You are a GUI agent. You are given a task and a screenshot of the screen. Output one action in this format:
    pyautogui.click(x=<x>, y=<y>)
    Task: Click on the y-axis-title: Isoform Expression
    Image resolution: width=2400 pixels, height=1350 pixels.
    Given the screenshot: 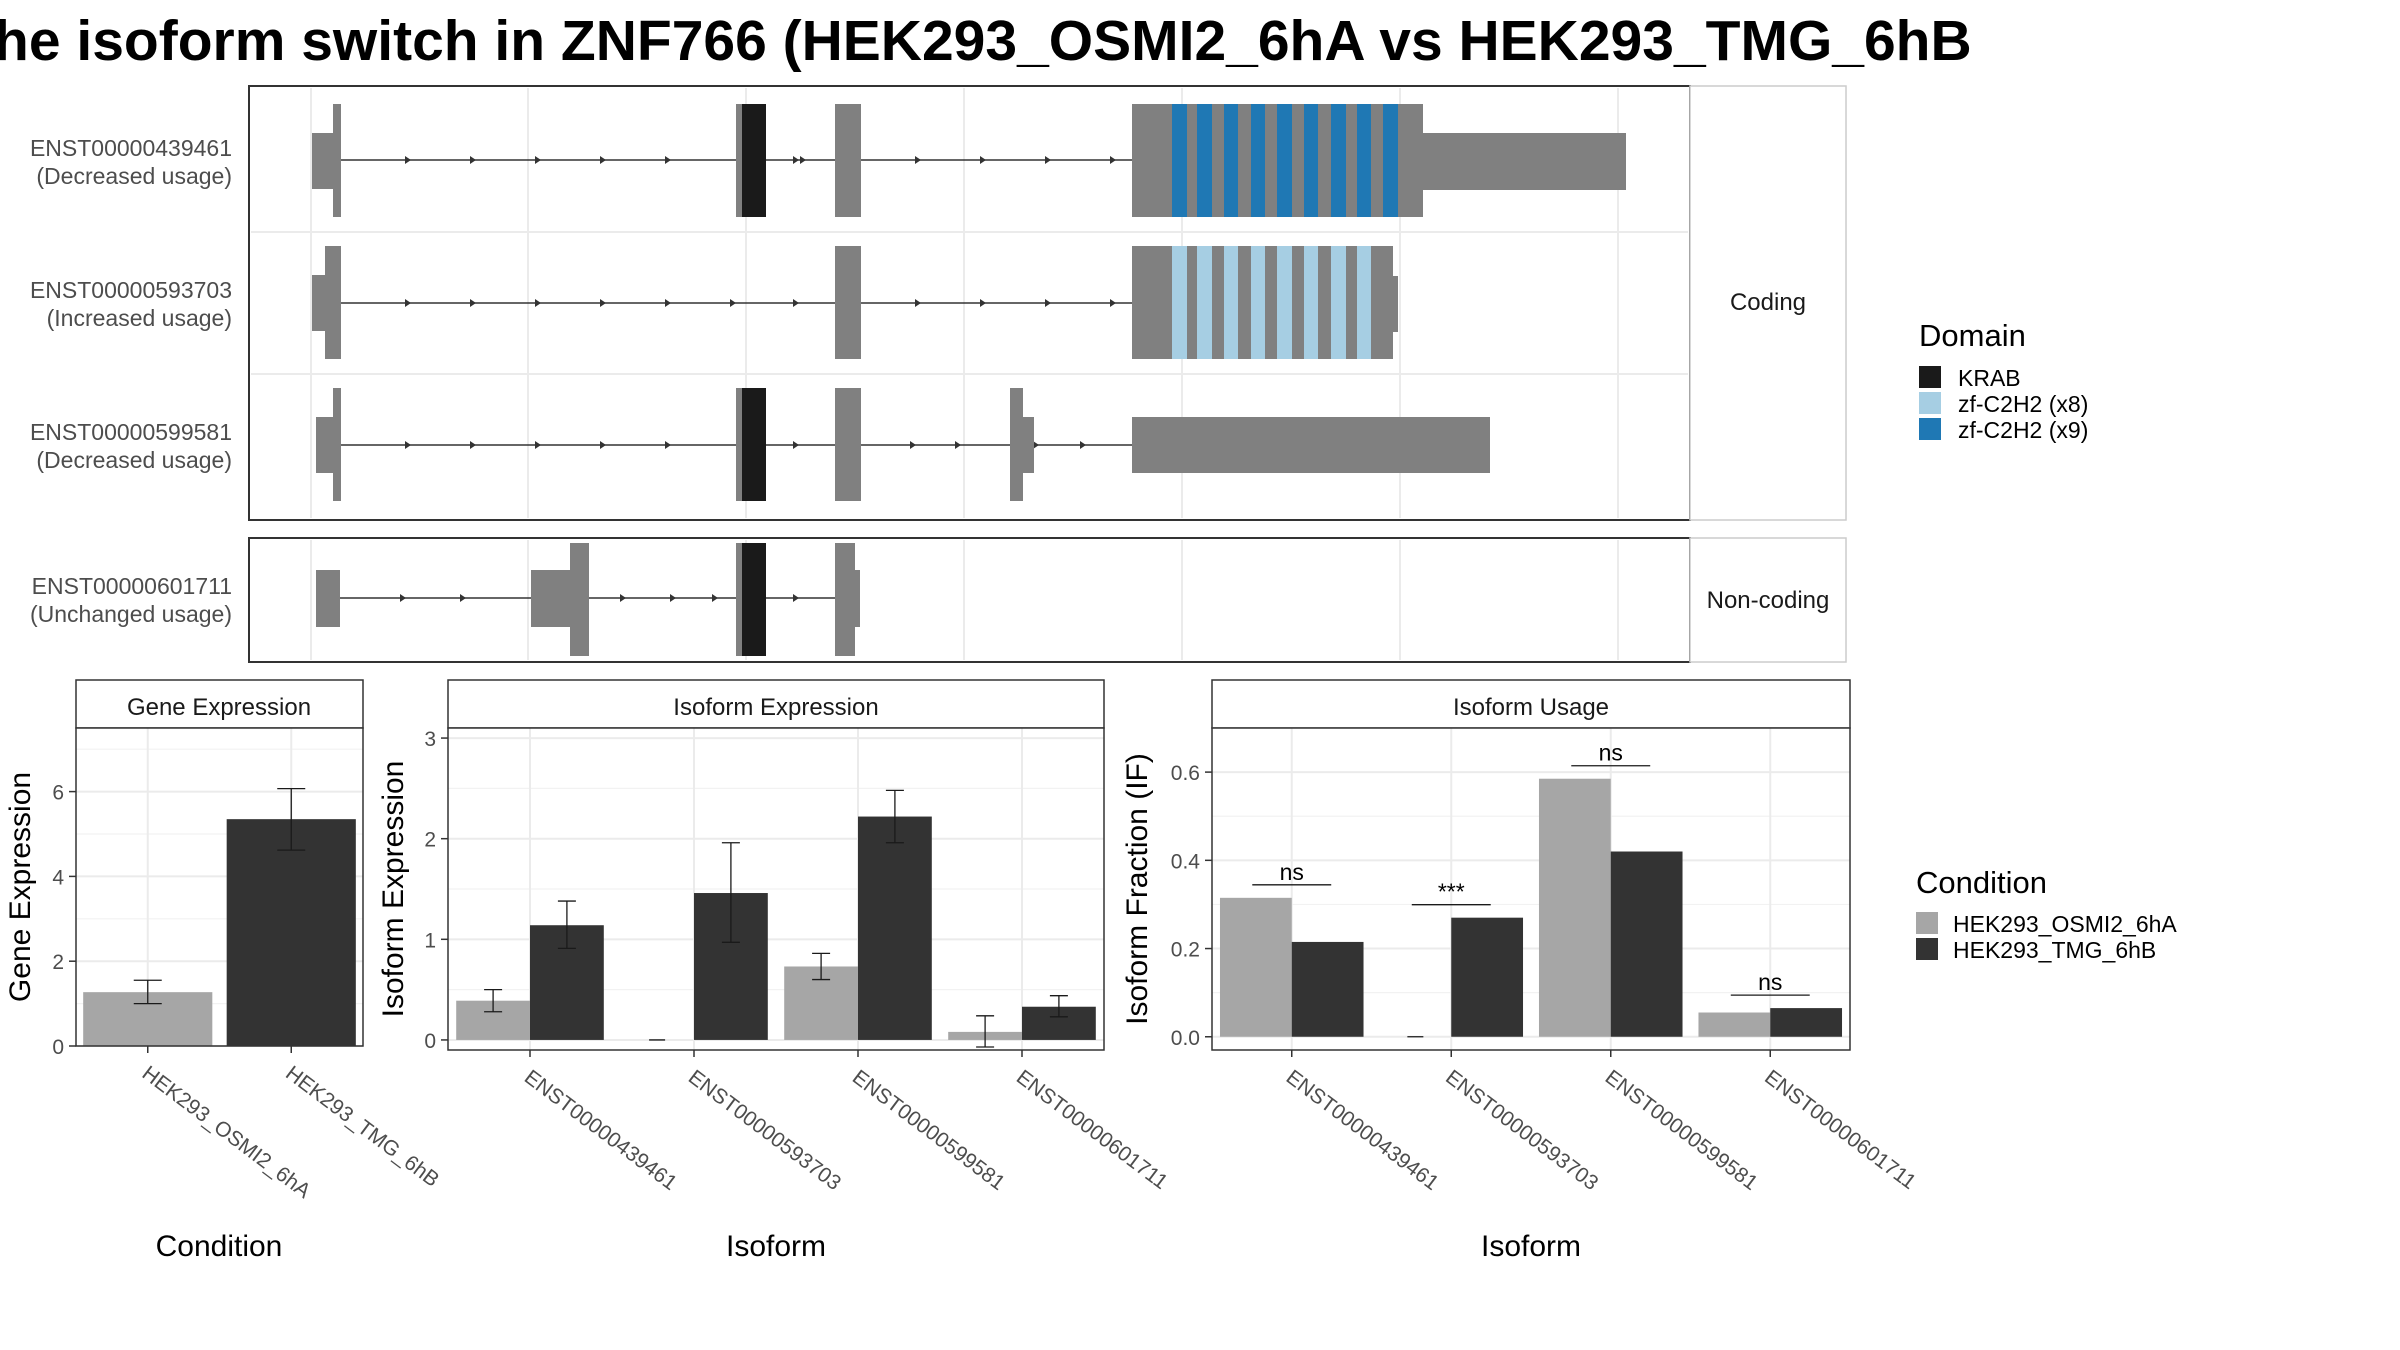 What is the action you would take?
    pyautogui.click(x=393, y=889)
    